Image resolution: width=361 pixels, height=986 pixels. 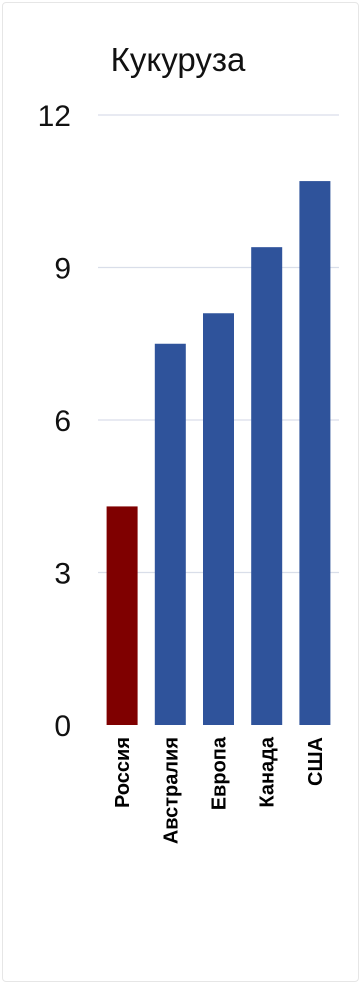 What do you see at coordinates (62, 421) in the screenshot?
I see `y-tick-label: 6` at bounding box center [62, 421].